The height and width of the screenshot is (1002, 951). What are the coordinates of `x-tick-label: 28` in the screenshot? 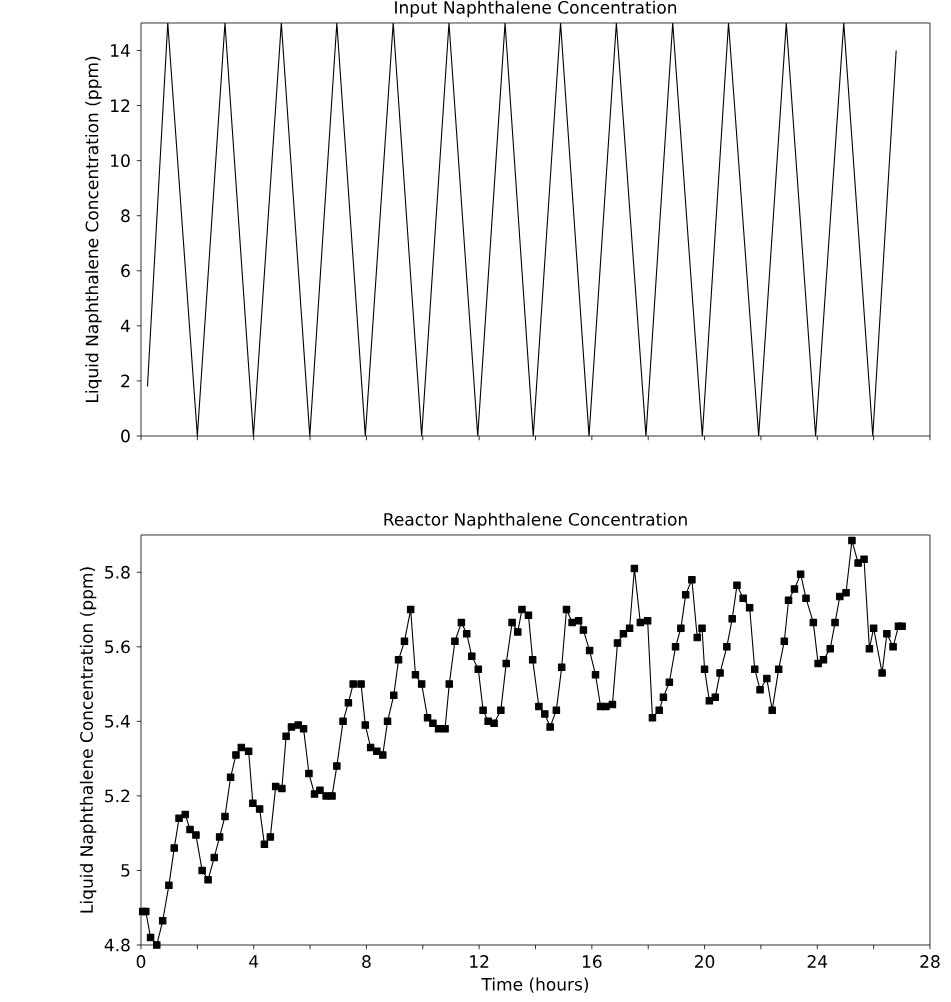 It's located at (930, 961).